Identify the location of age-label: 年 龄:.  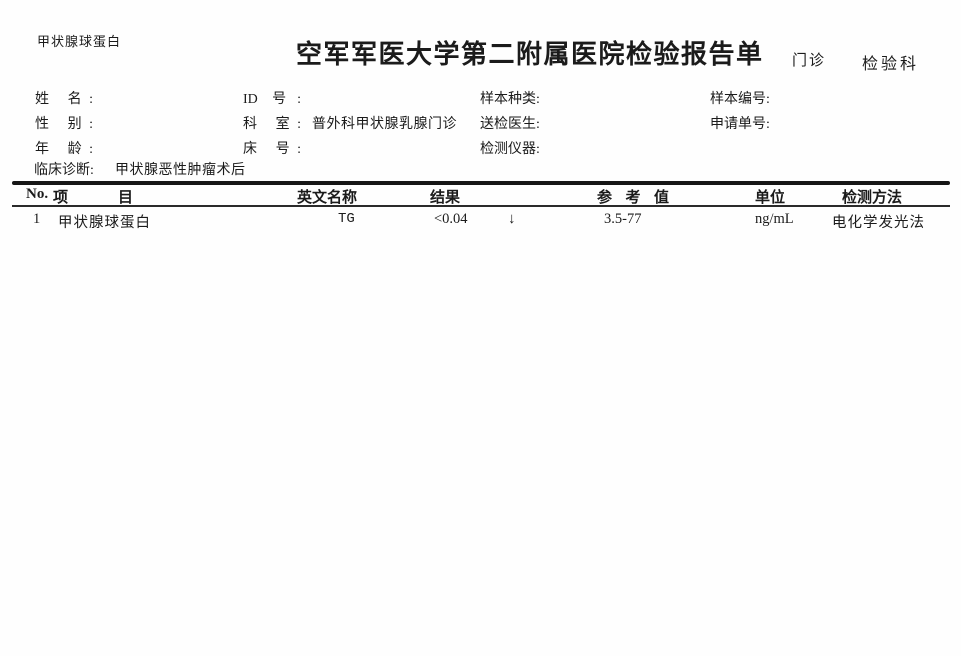
(64, 149).